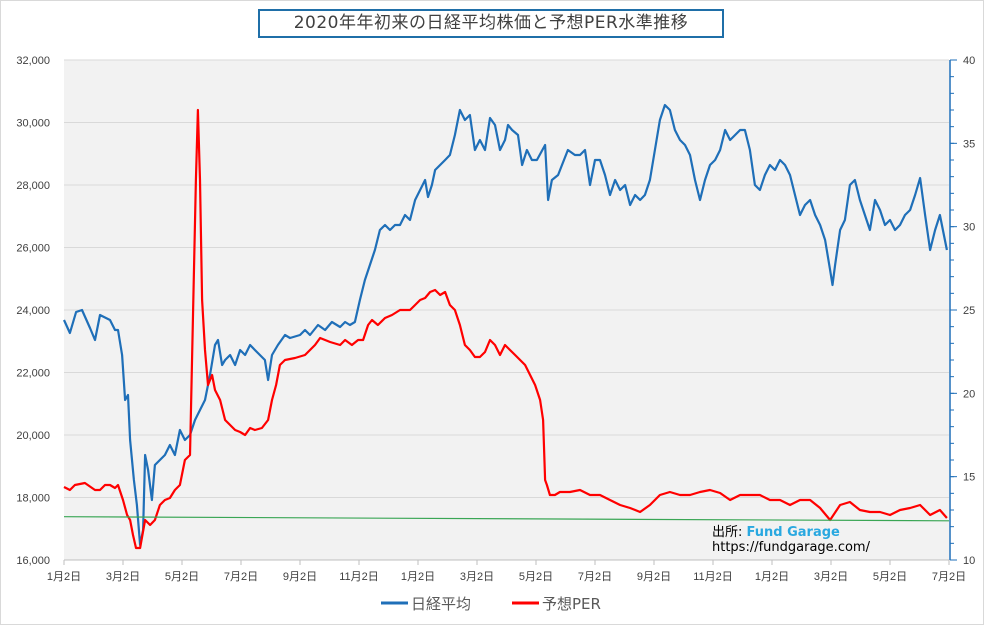  I want to click on right-axis-tick-label: 10, so click(969, 561).